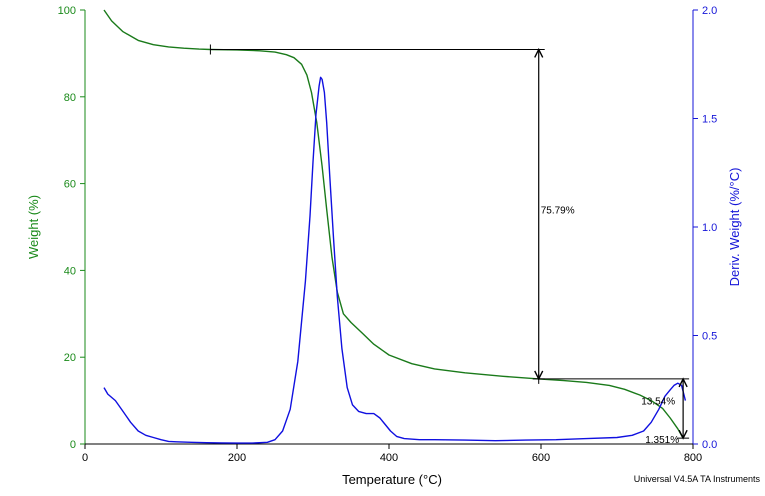 This screenshot has width=765, height=496. What do you see at coordinates (73, 445) in the screenshot?
I see `y-left-tick-label: 0` at bounding box center [73, 445].